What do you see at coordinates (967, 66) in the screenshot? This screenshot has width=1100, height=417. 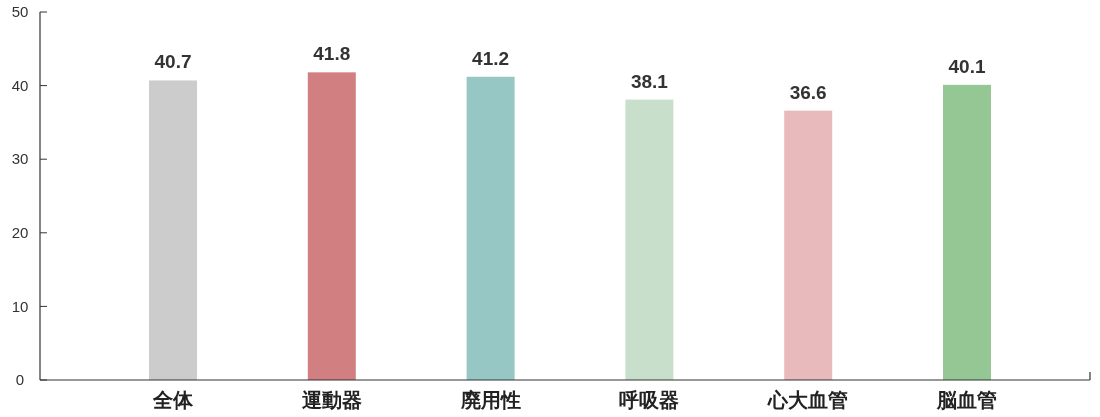 I see `data-label: 40.1` at bounding box center [967, 66].